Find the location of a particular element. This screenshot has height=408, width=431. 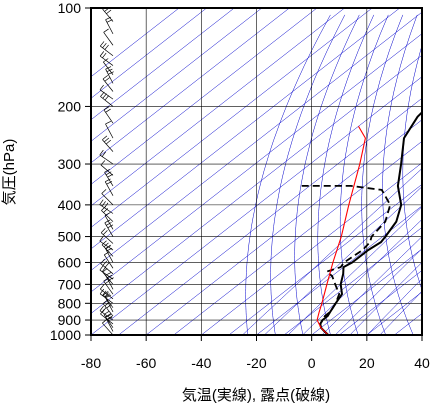

x-axis-ticks: -80 -60 -40 -20 0 20 40 is located at coordinates (255, 353).